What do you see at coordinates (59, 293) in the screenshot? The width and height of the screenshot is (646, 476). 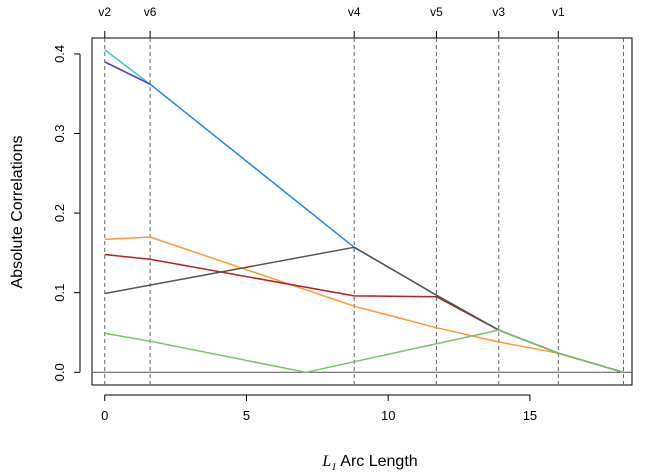 I see `y-tick-label: 0.1` at bounding box center [59, 293].